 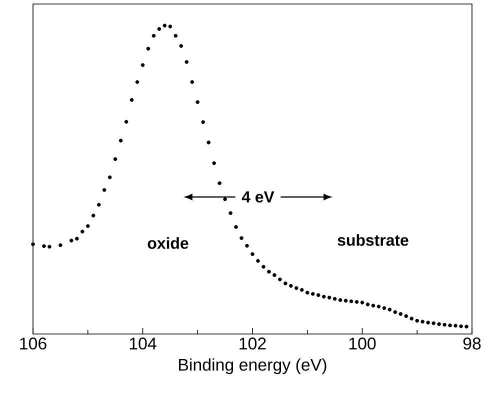 What do you see at coordinates (33, 344) in the screenshot?
I see `x-tick-label: 106` at bounding box center [33, 344].